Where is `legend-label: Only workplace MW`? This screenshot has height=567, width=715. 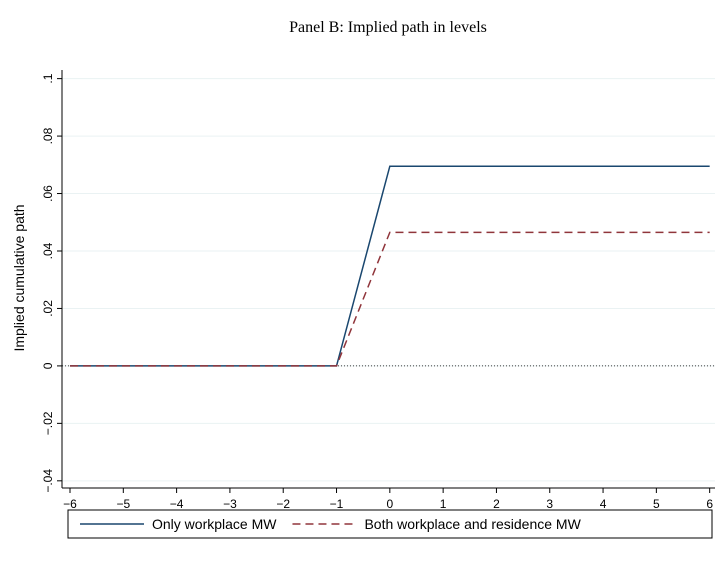
legend-label: Only workplace MW is located at coordinates (214, 524).